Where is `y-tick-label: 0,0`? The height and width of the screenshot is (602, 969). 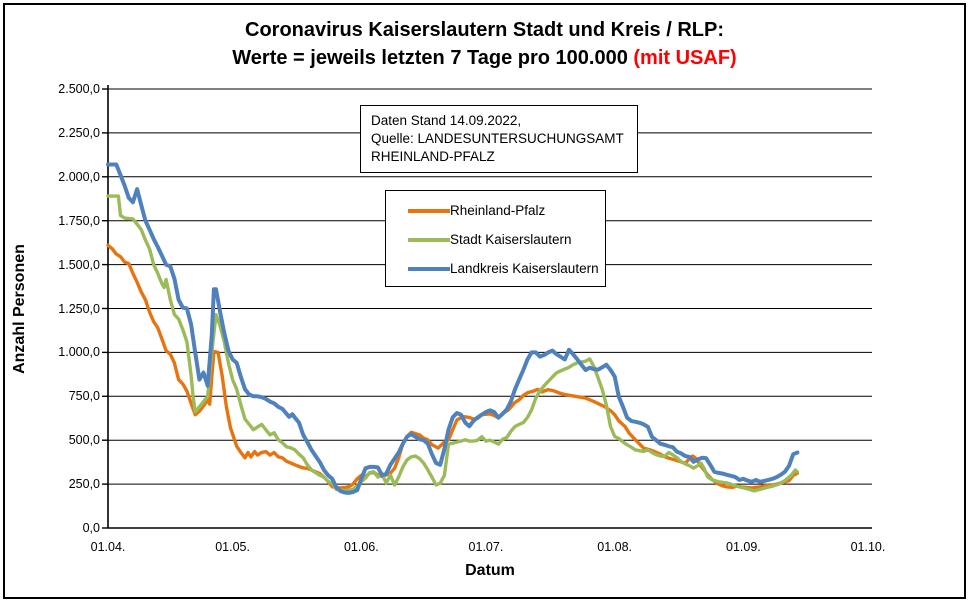 y-tick-label: 0,0 is located at coordinates (91, 528).